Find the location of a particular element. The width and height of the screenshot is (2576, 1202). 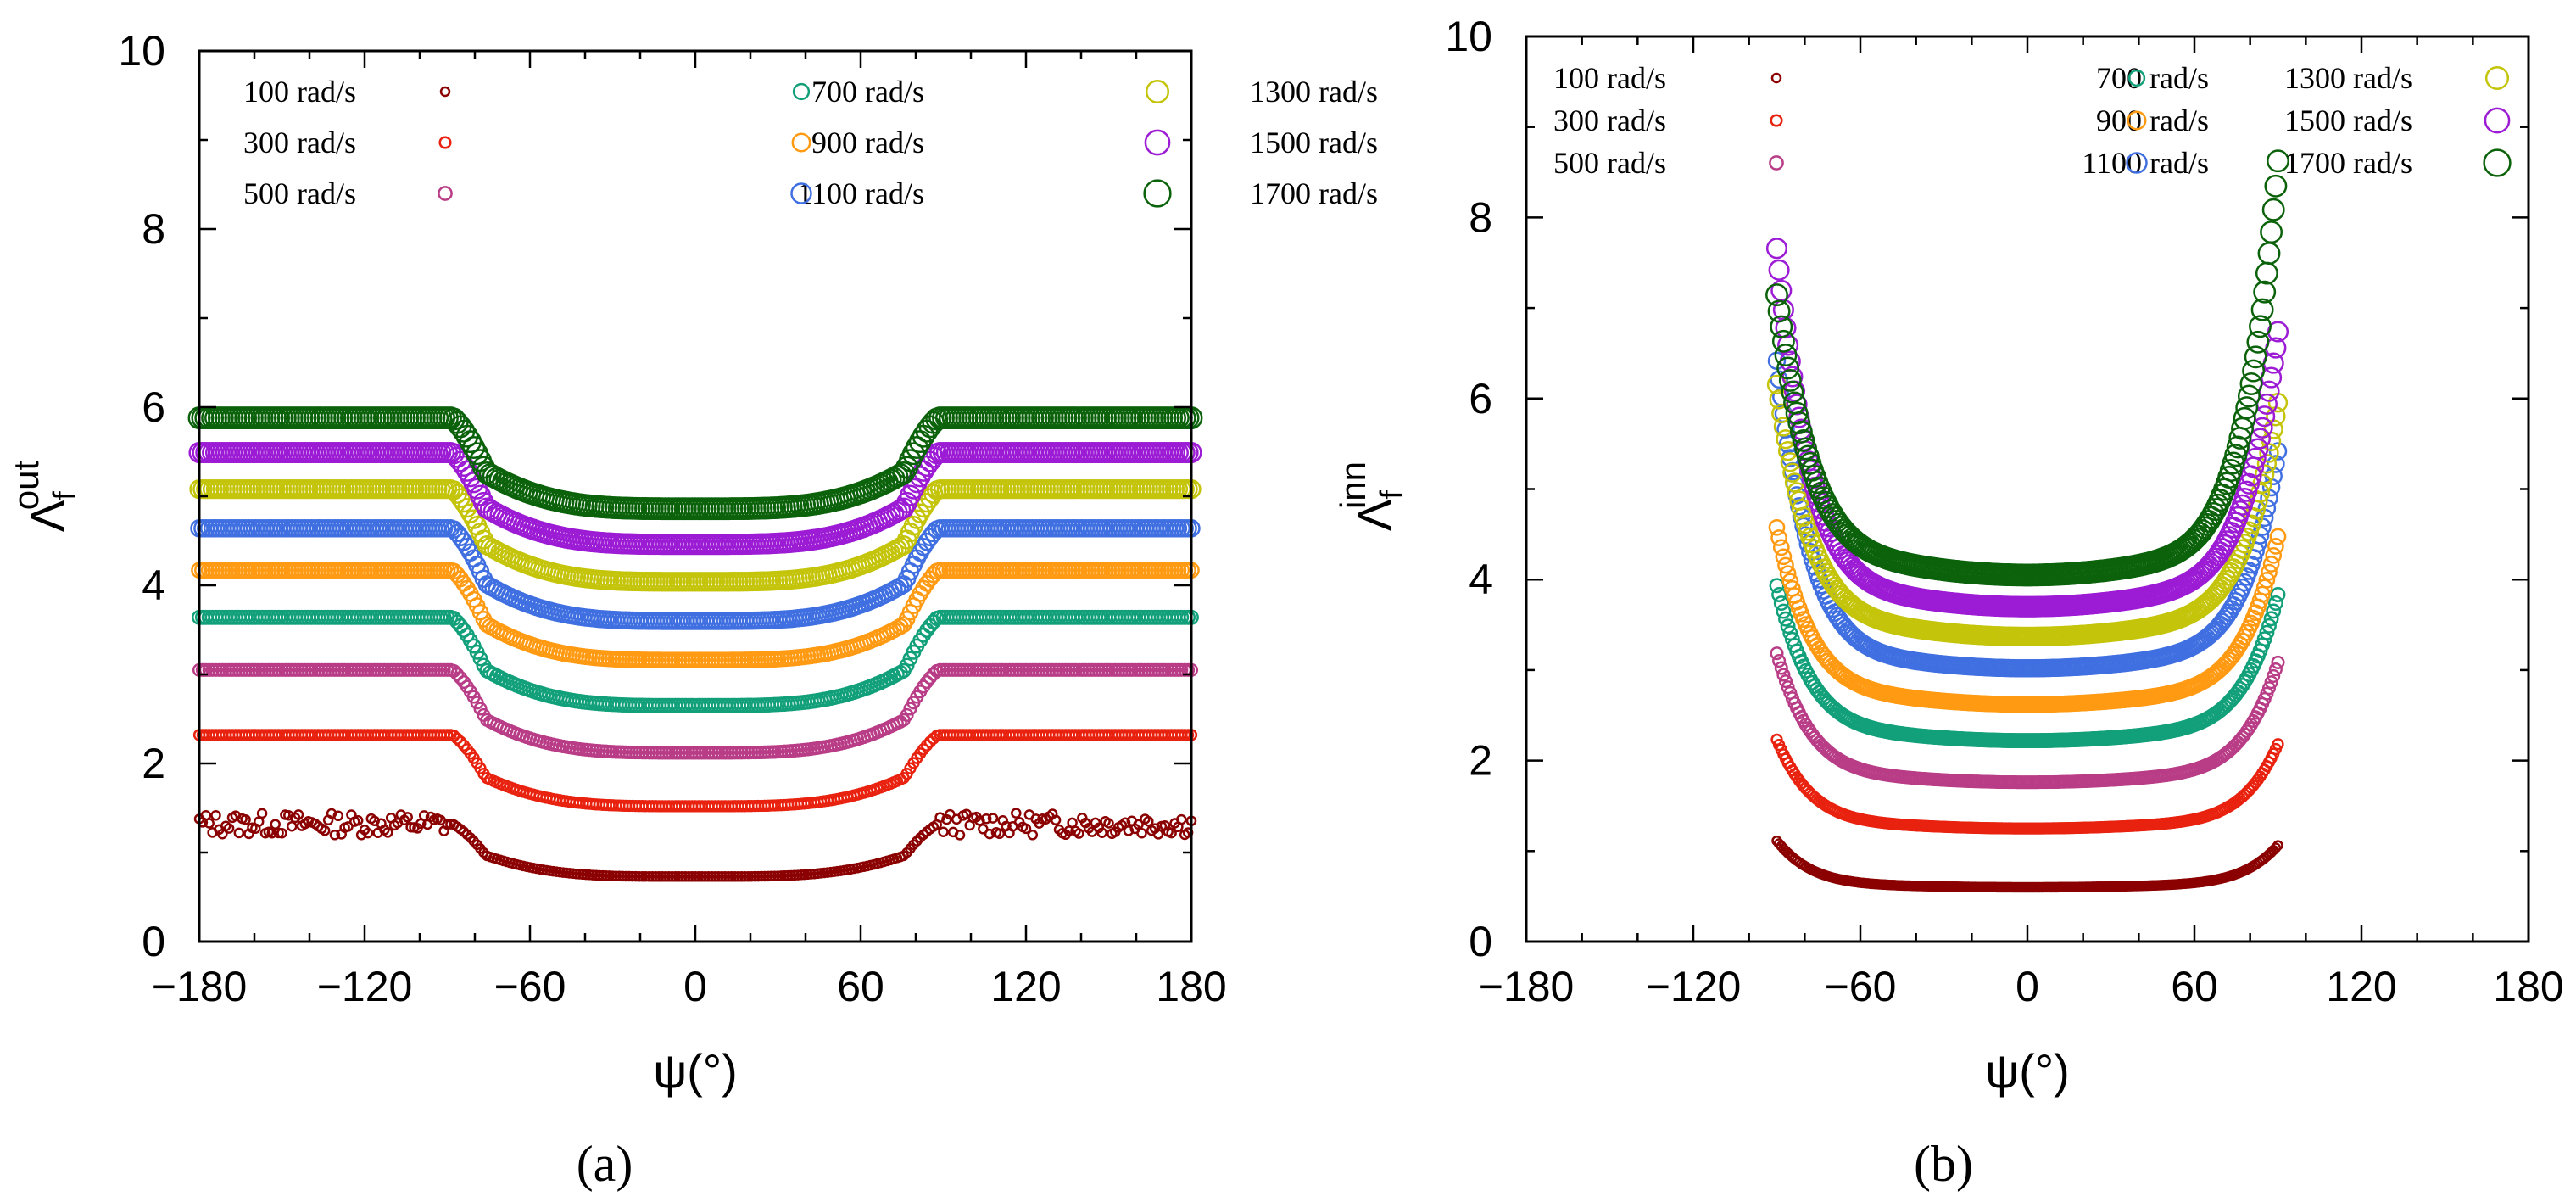

y-tick-label: 4 is located at coordinates (1480, 580).